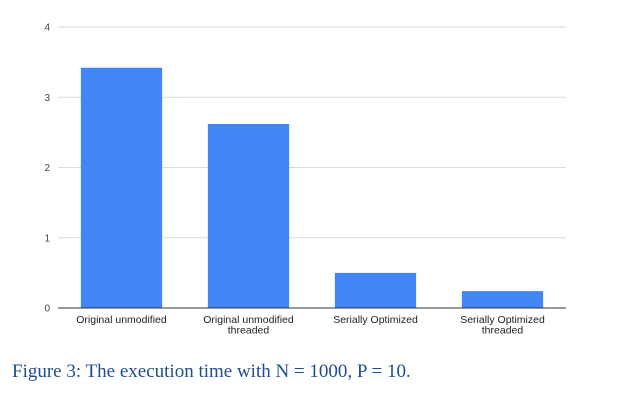 Image resolution: width=631 pixels, height=401 pixels. Describe the element at coordinates (47, 28) in the screenshot. I see `y-tick-label: 4` at that location.